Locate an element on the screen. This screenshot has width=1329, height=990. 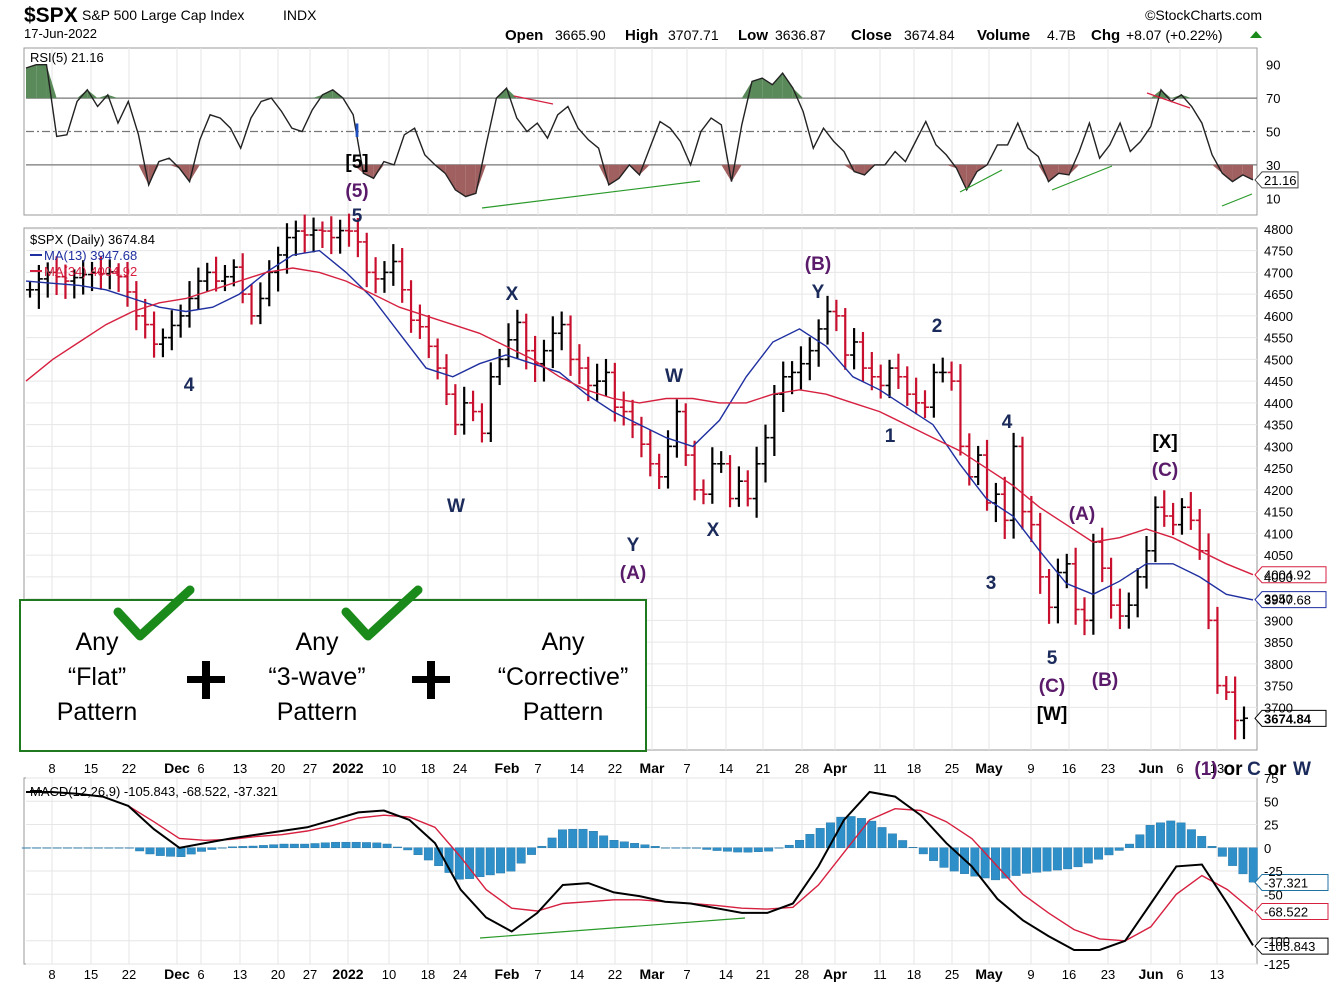
low-label: Low is located at coordinates (753, 35).